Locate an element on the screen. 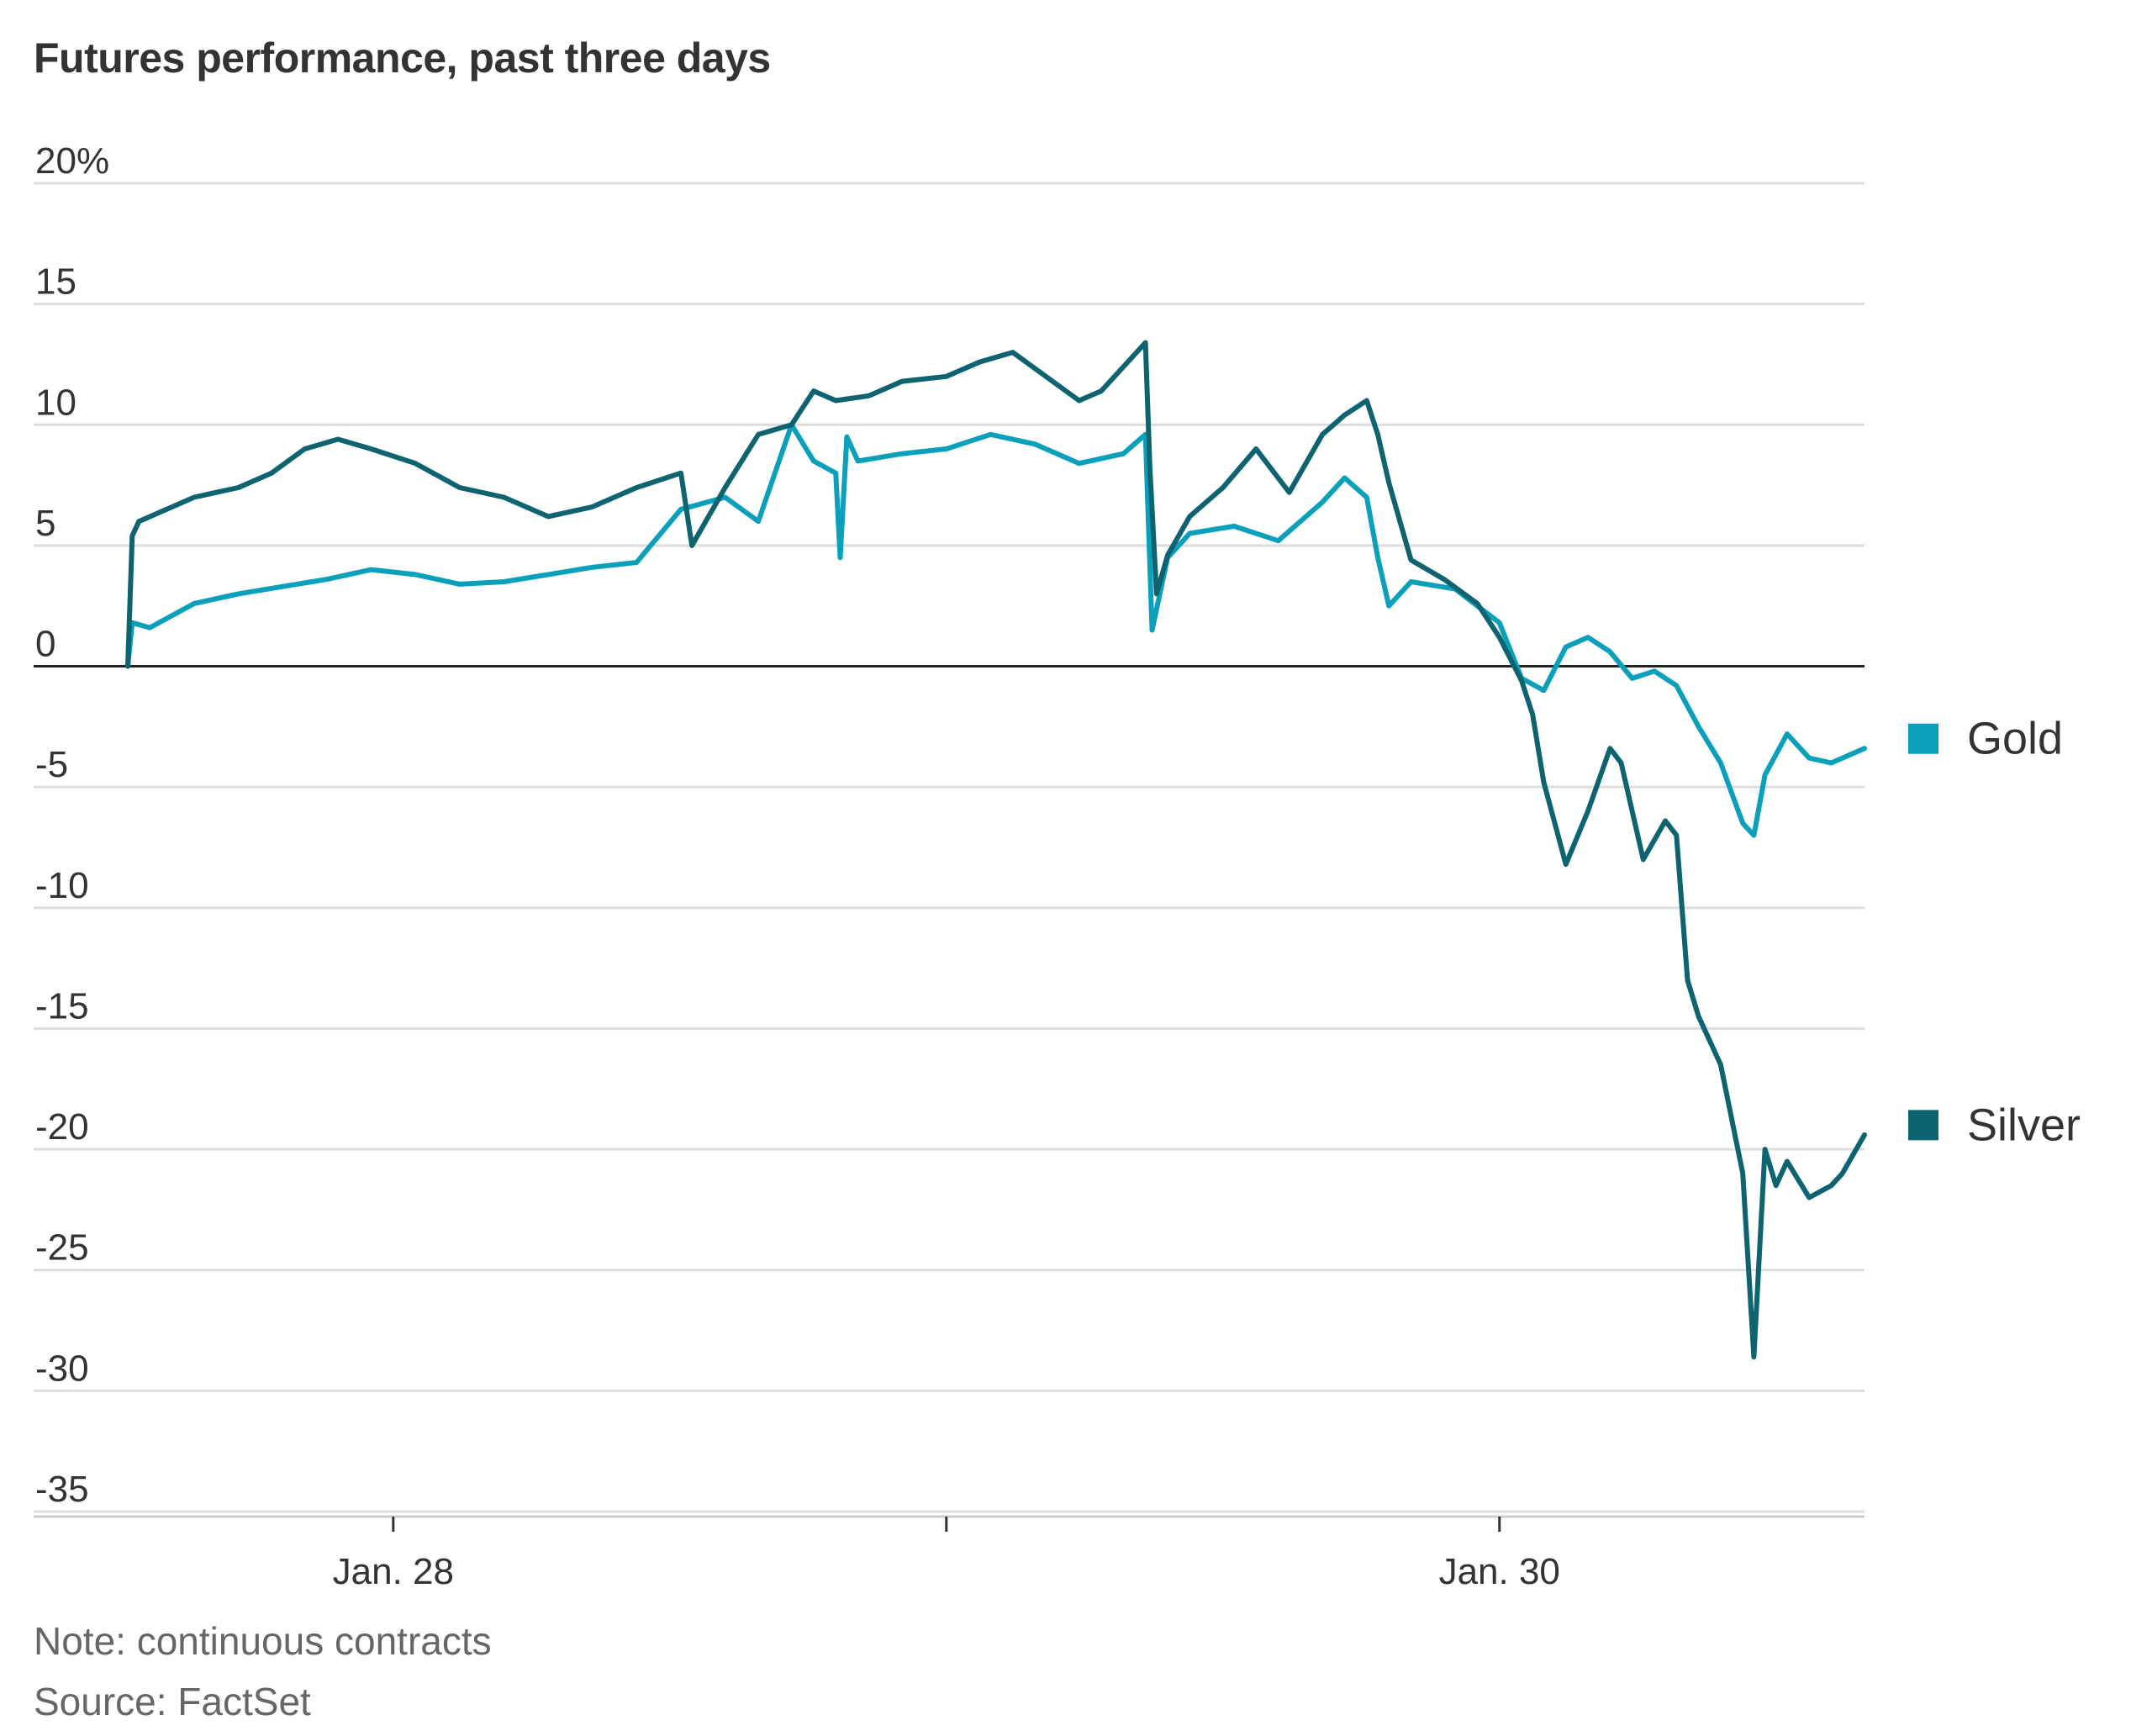 The image size is (2152, 1736). y-tick-label: -15 is located at coordinates (62, 1005).